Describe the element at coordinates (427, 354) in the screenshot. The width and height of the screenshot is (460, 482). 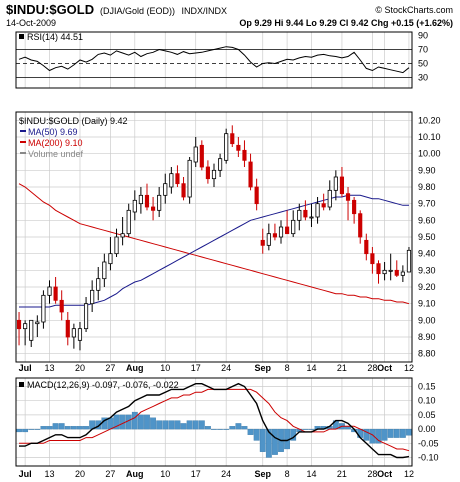
I see `price-tick-label: 8.80` at that location.